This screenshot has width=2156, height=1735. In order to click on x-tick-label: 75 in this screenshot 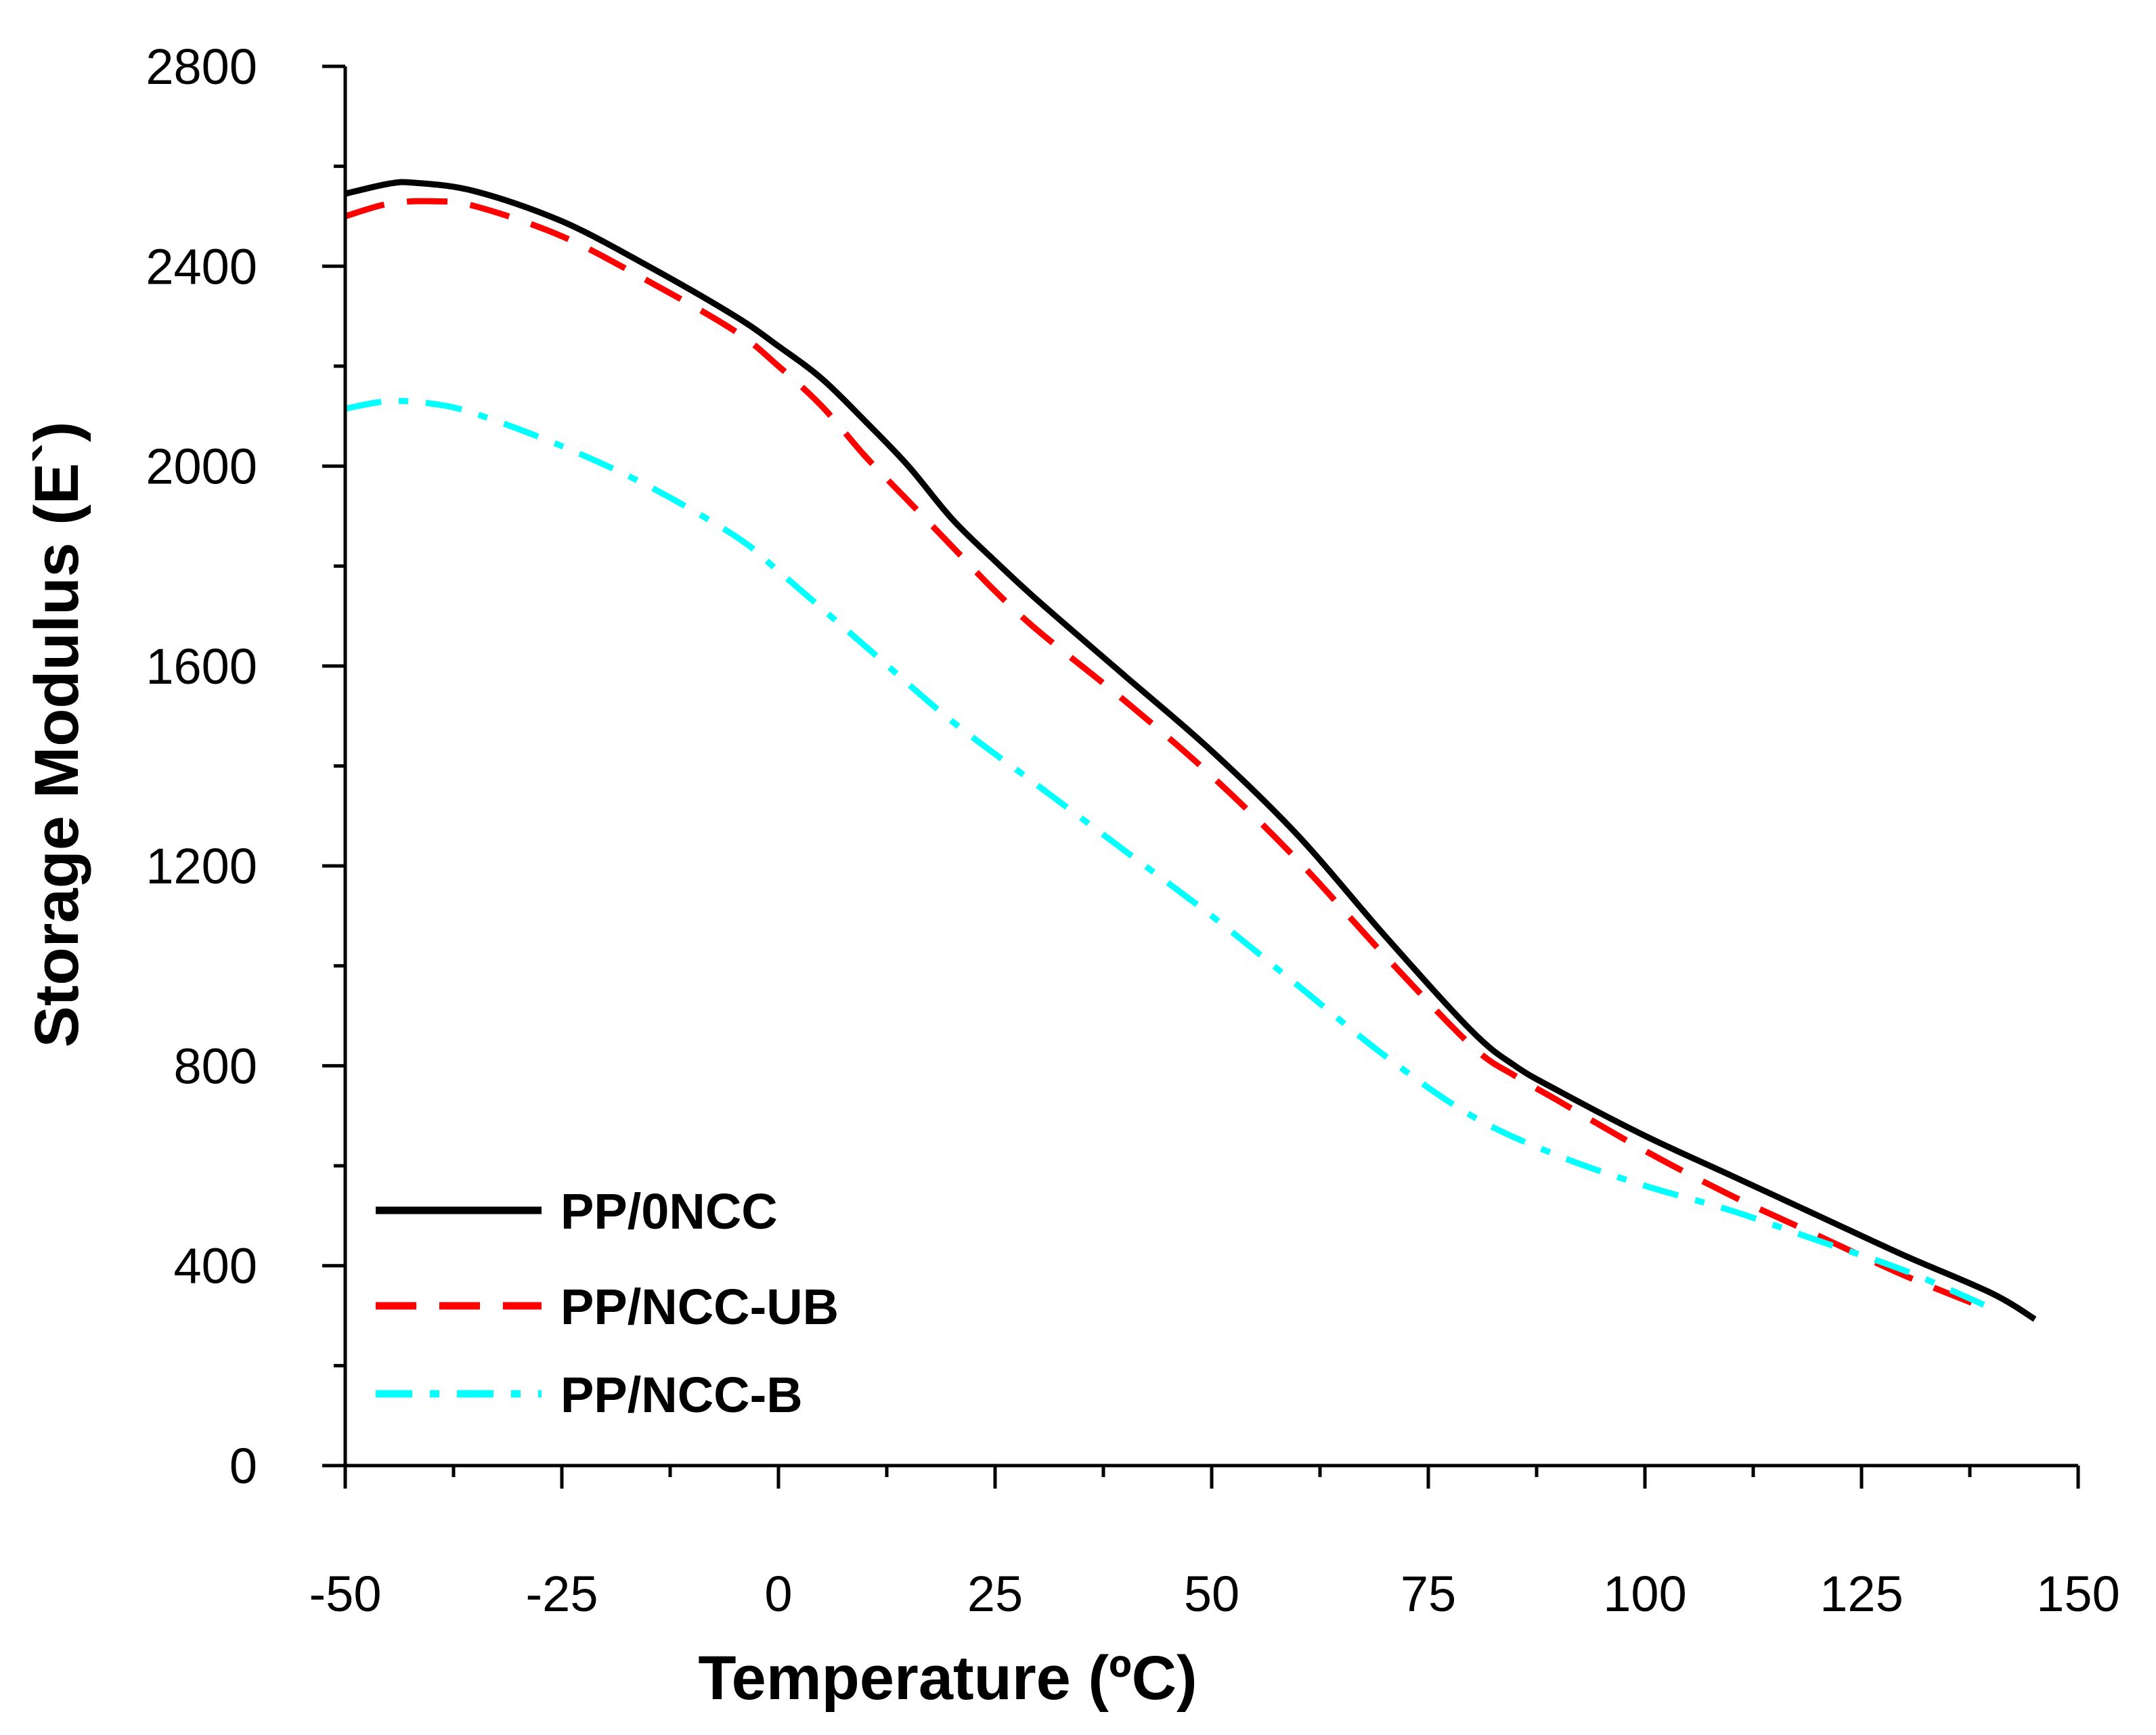, I will do `click(1429, 1594)`.